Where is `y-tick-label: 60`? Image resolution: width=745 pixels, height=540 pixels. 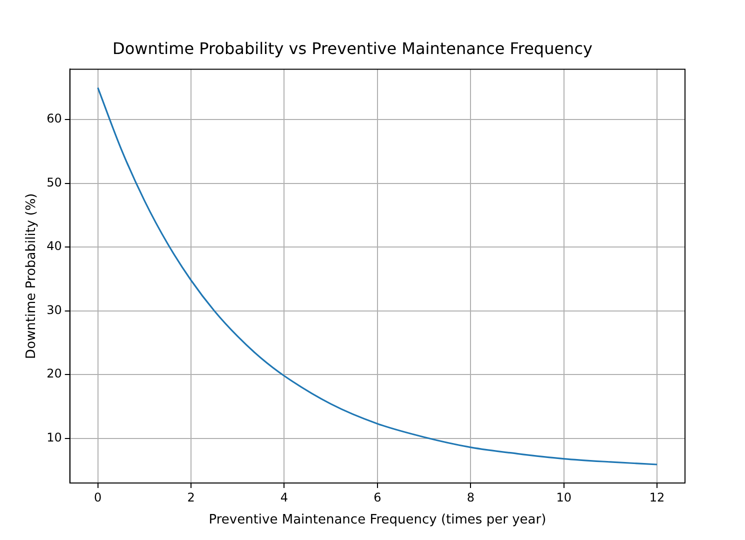
y-tick-label: 60 is located at coordinates (54, 119).